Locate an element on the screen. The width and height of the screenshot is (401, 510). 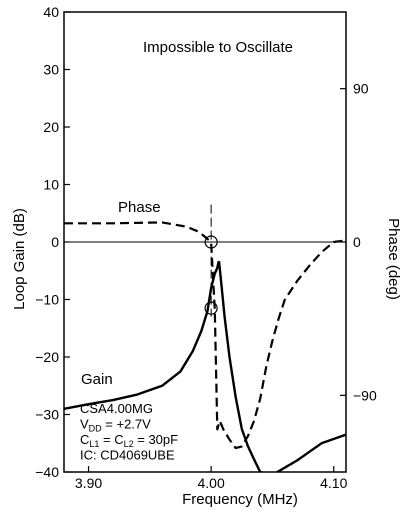
info-line: CSA4.00MG is located at coordinates (116, 408).